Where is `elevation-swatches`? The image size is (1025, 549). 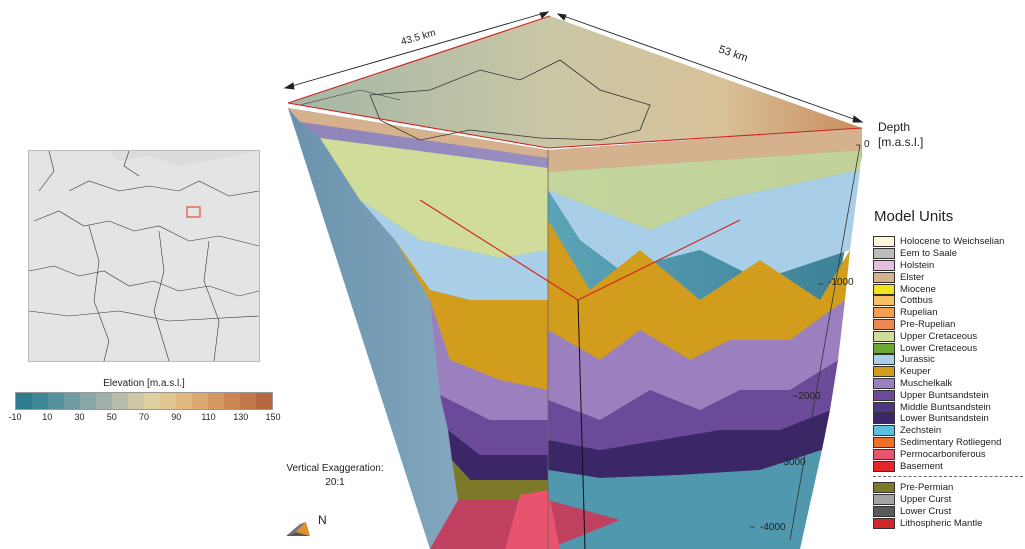 elevation-swatches is located at coordinates (144, 401).